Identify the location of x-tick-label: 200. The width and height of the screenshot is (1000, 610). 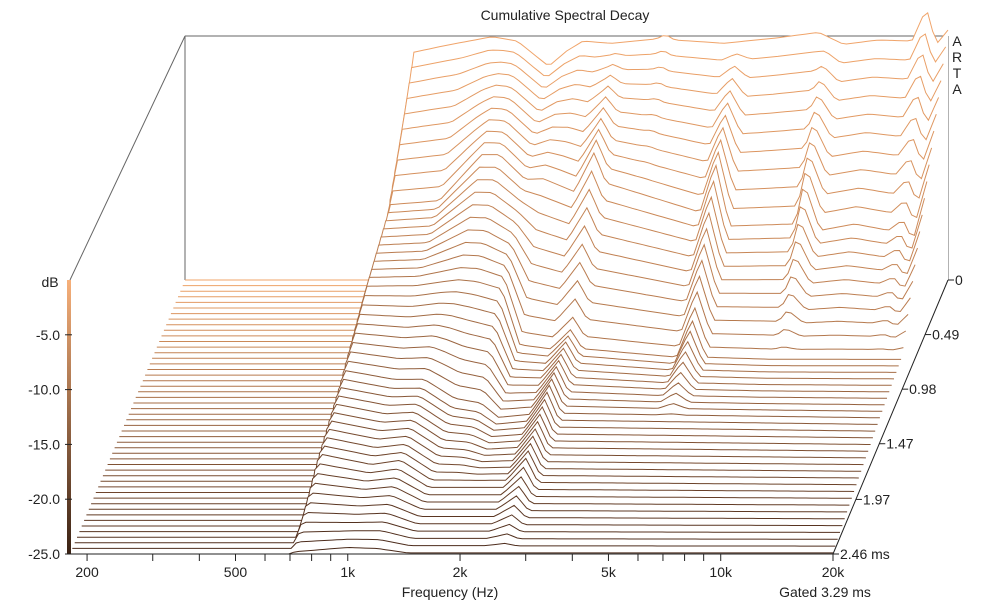
(87, 572).